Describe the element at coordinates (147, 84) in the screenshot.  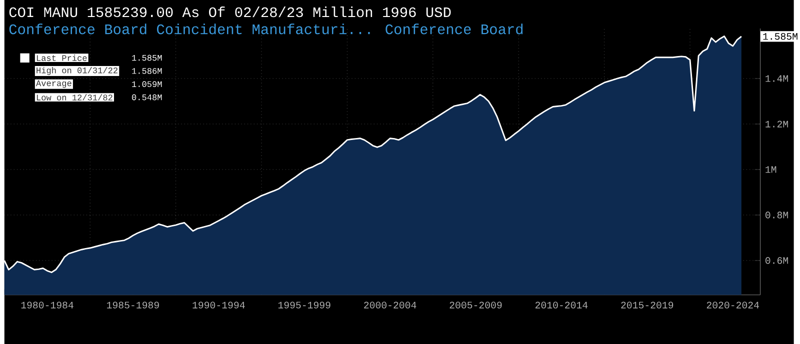
I see `annotation: 1.059M` at that location.